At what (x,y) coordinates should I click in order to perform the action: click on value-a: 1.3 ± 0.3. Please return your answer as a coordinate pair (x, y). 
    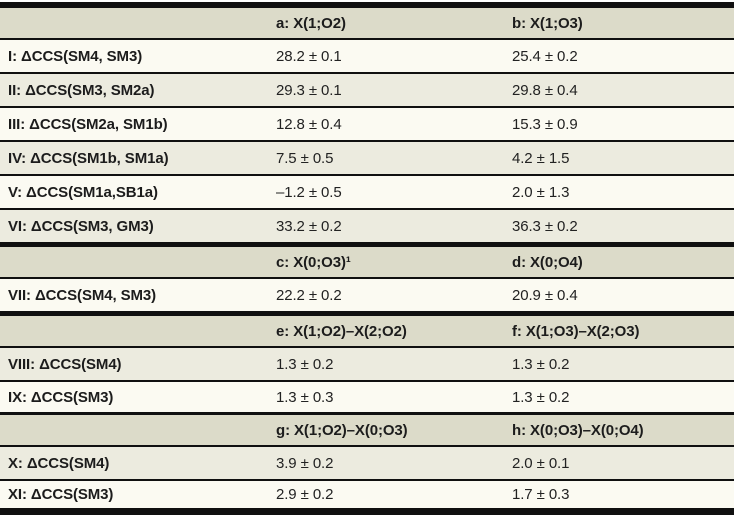
    Looking at the image, I should click on (305, 397).